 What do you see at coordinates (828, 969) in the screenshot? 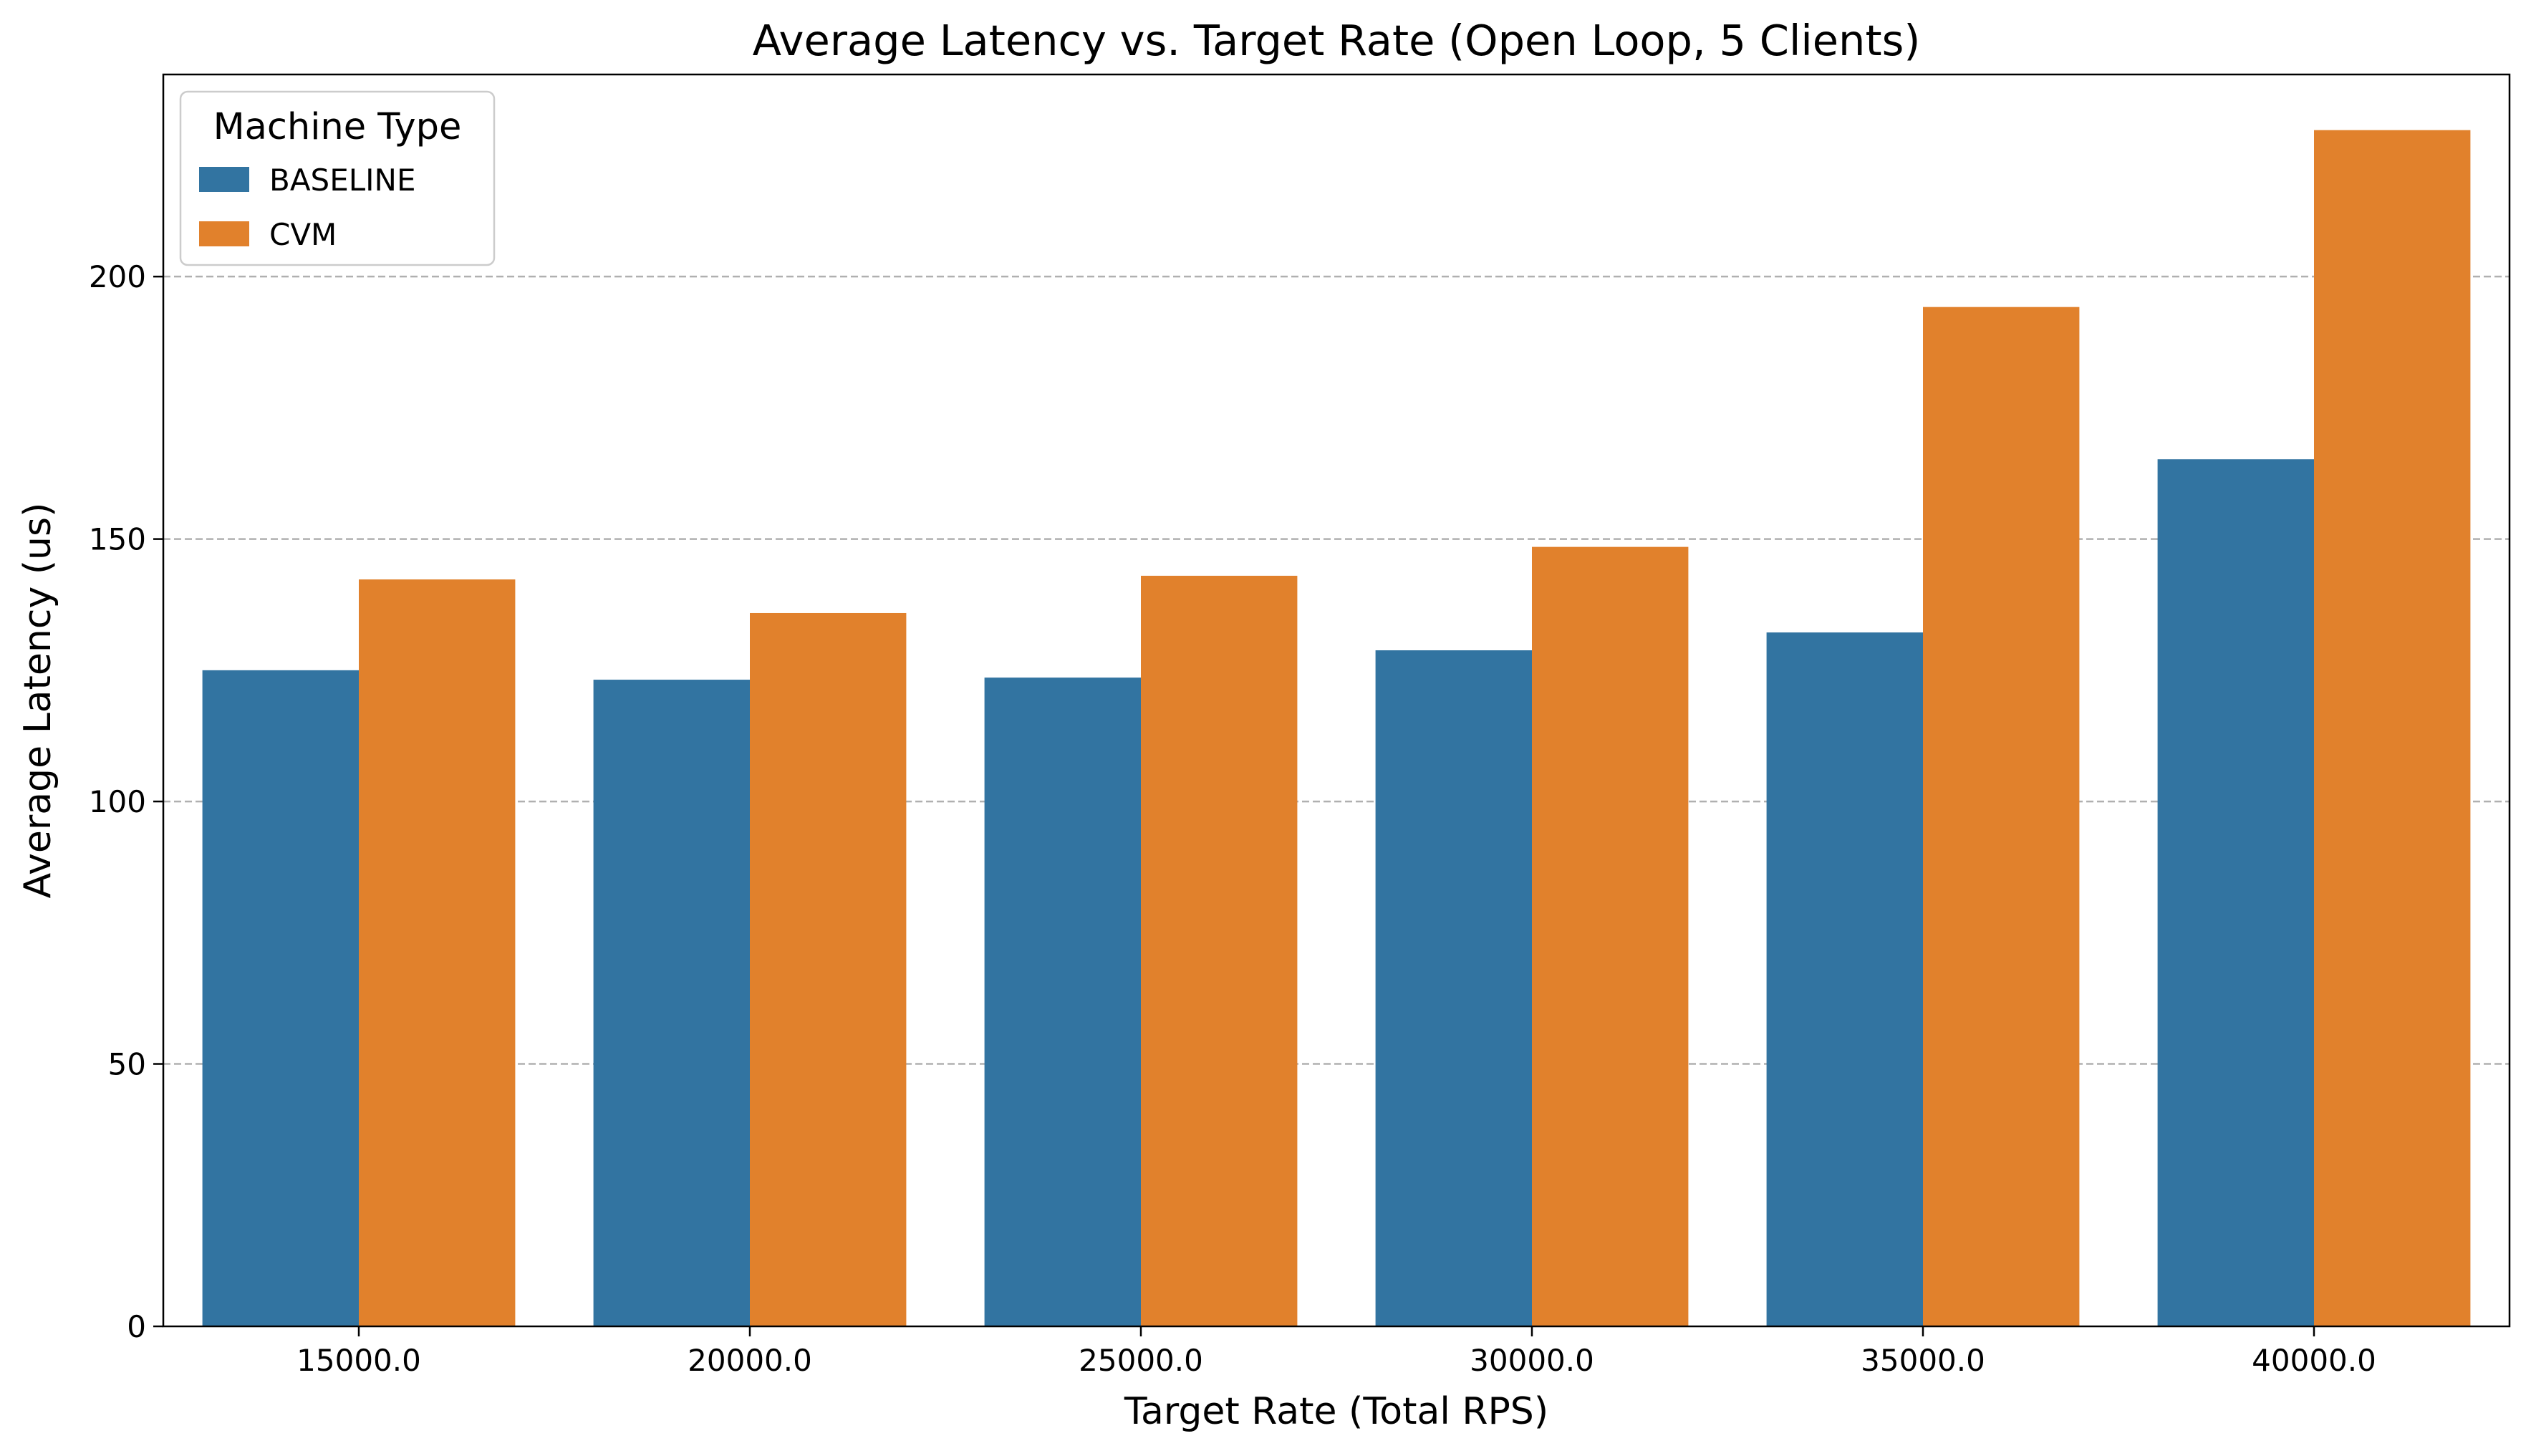
I see `bar-cvm-20000.0` at bounding box center [828, 969].